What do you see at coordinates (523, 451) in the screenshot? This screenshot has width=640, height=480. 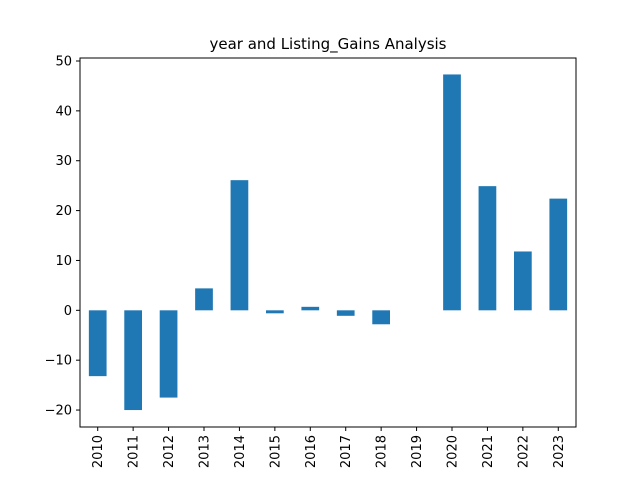 I see `x-tick-label: 2022` at bounding box center [523, 451].